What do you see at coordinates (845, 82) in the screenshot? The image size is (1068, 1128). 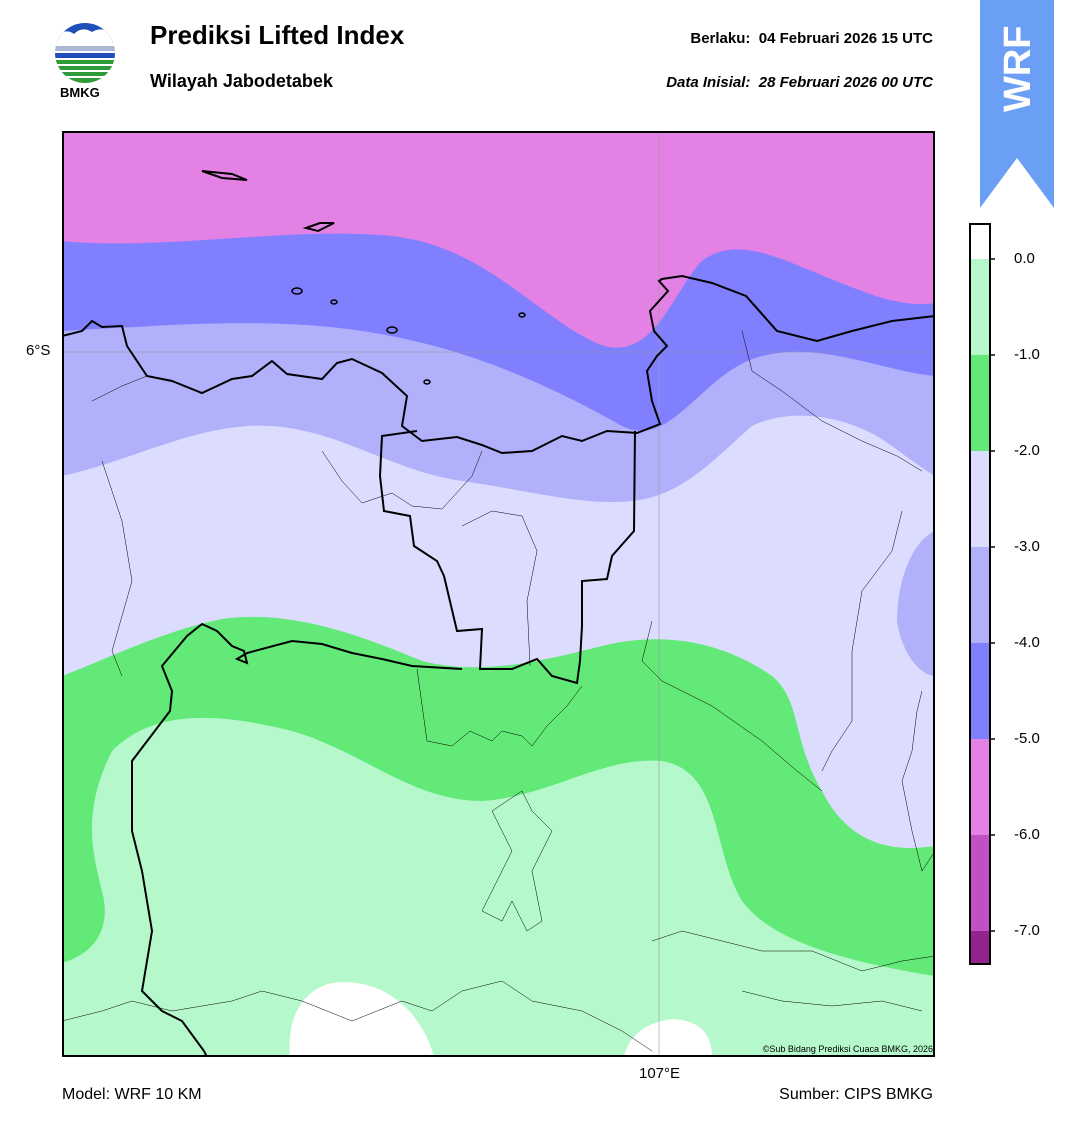 I see `init-time-value: 28 Februari 2026 00 UTC` at bounding box center [845, 82].